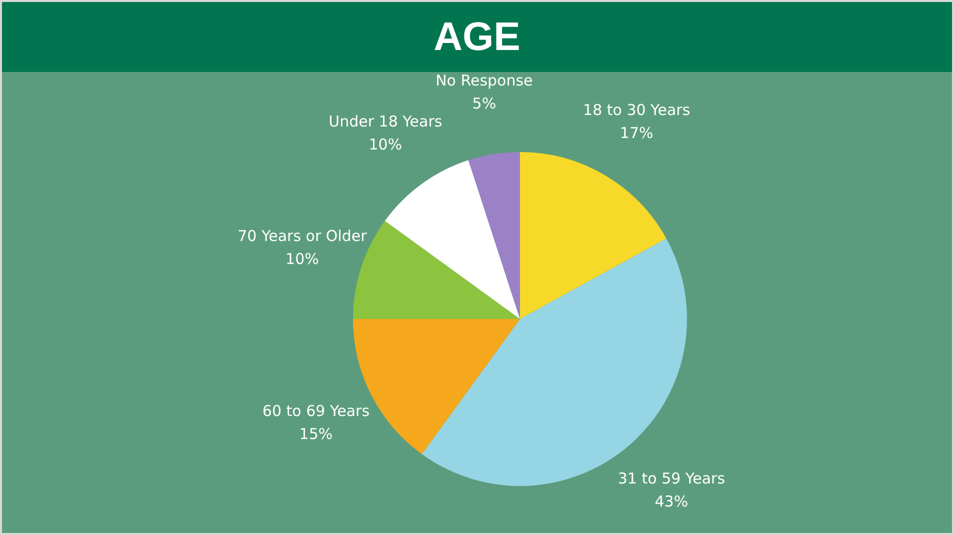 Image resolution: width=954 pixels, height=535 pixels. Describe the element at coordinates (671, 501) in the screenshot. I see `data-label: 43%` at that location.